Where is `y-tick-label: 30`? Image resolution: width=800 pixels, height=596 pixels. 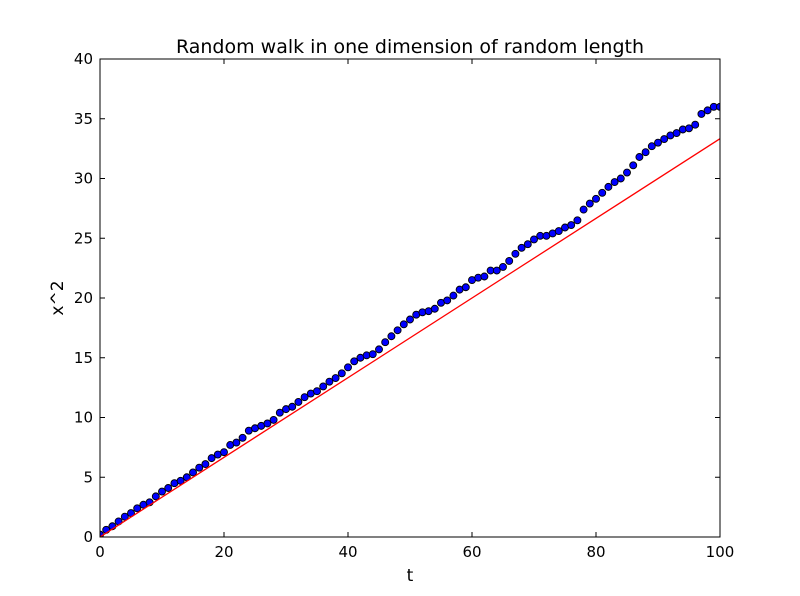
y-tick-label: 30 is located at coordinates (83, 179).